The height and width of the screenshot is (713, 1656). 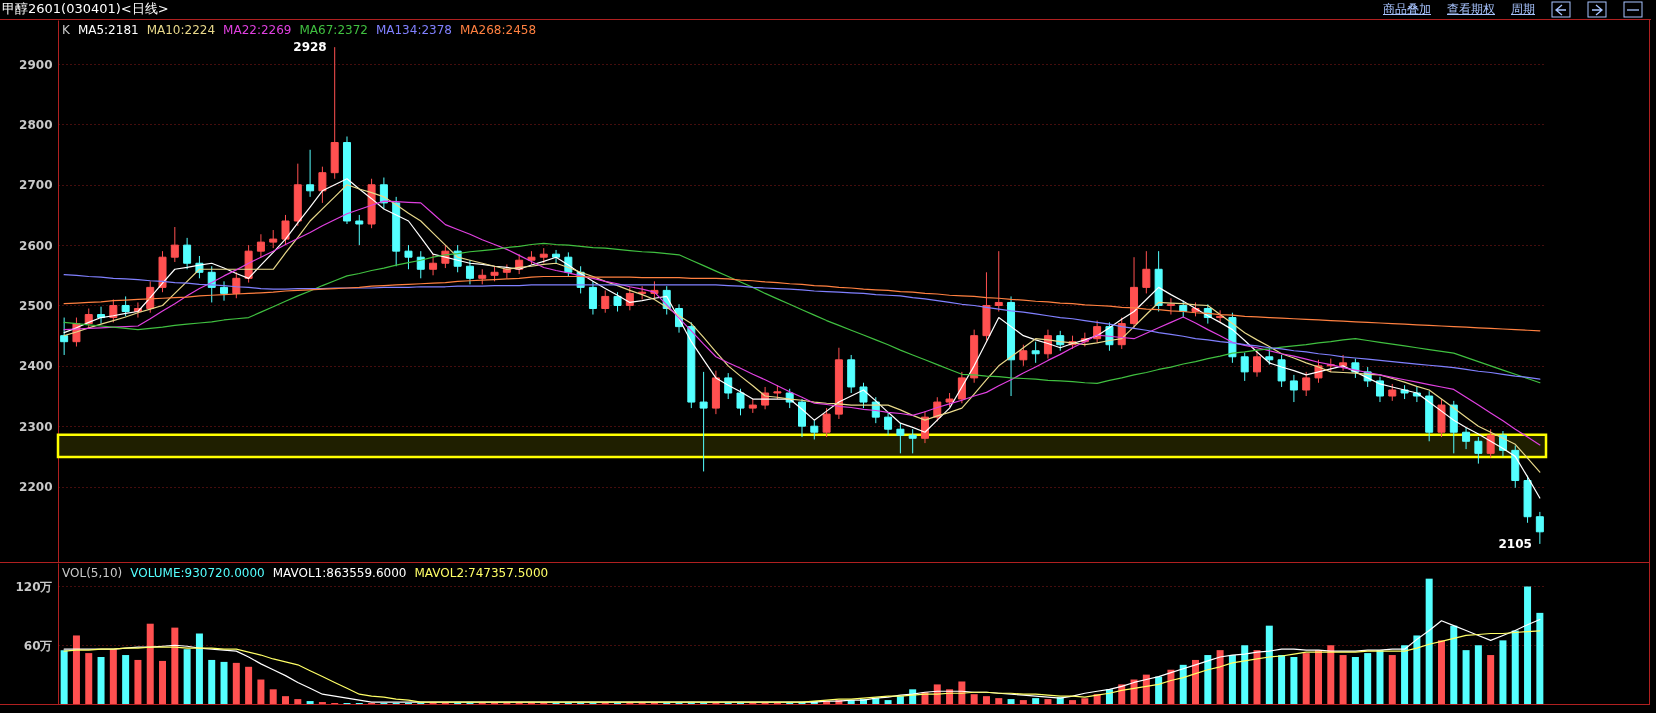 What do you see at coordinates (36, 124) in the screenshot?
I see `y-tick-label: 2800` at bounding box center [36, 124].